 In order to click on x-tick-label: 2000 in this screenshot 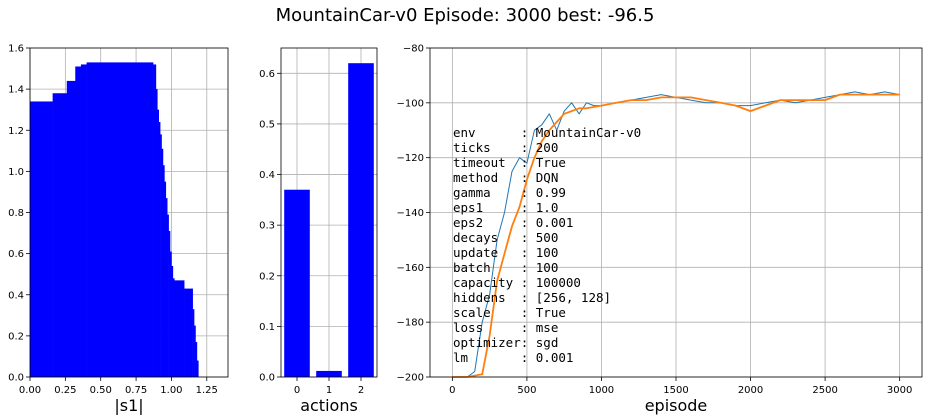, I will do `click(750, 390)`.